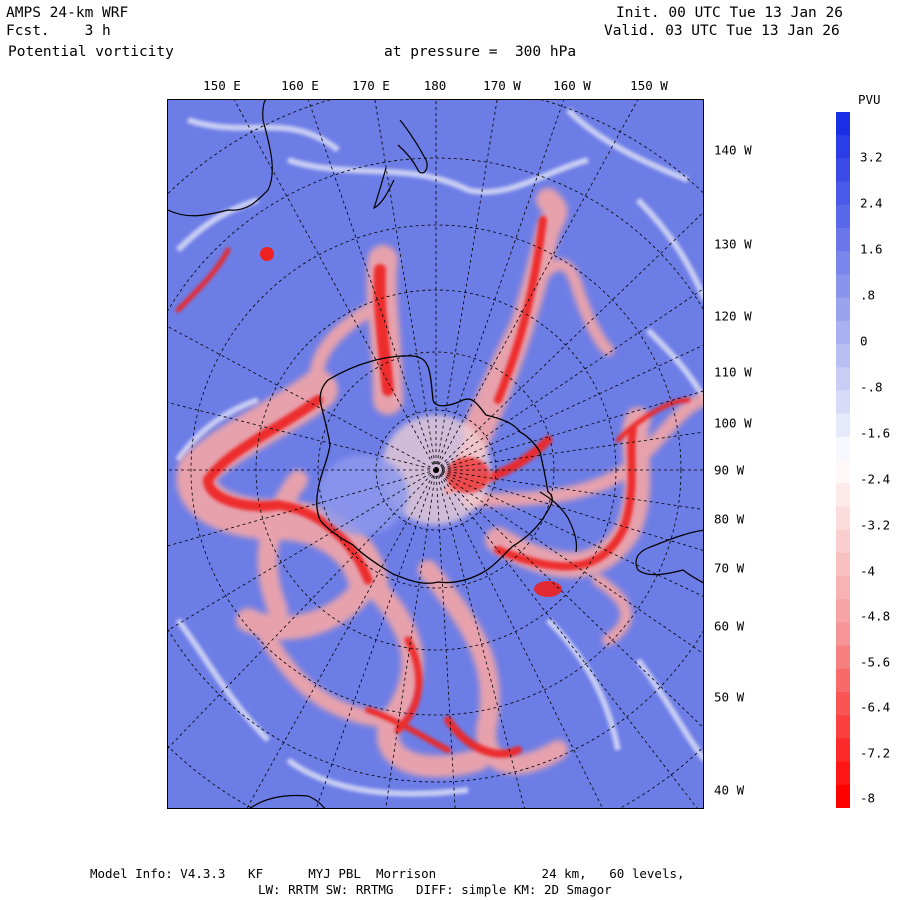 The width and height of the screenshot is (900, 900). What do you see at coordinates (58, 31) in the screenshot?
I see `forecast-hour: Fcst. 3 h` at bounding box center [58, 31].